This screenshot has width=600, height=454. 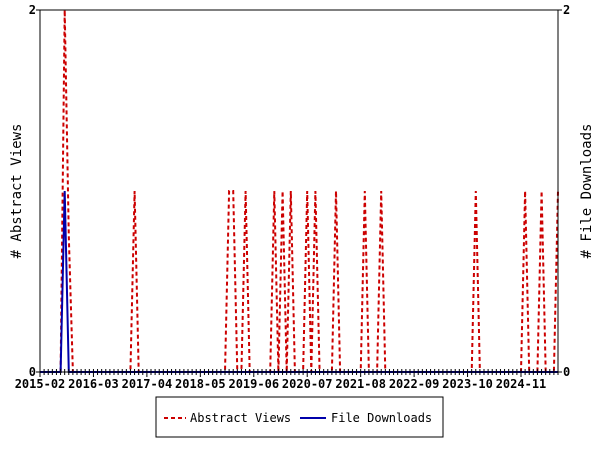 What do you see at coordinates (467, 384) in the screenshot?
I see `x-tick-label: 2023-10` at bounding box center [467, 384].